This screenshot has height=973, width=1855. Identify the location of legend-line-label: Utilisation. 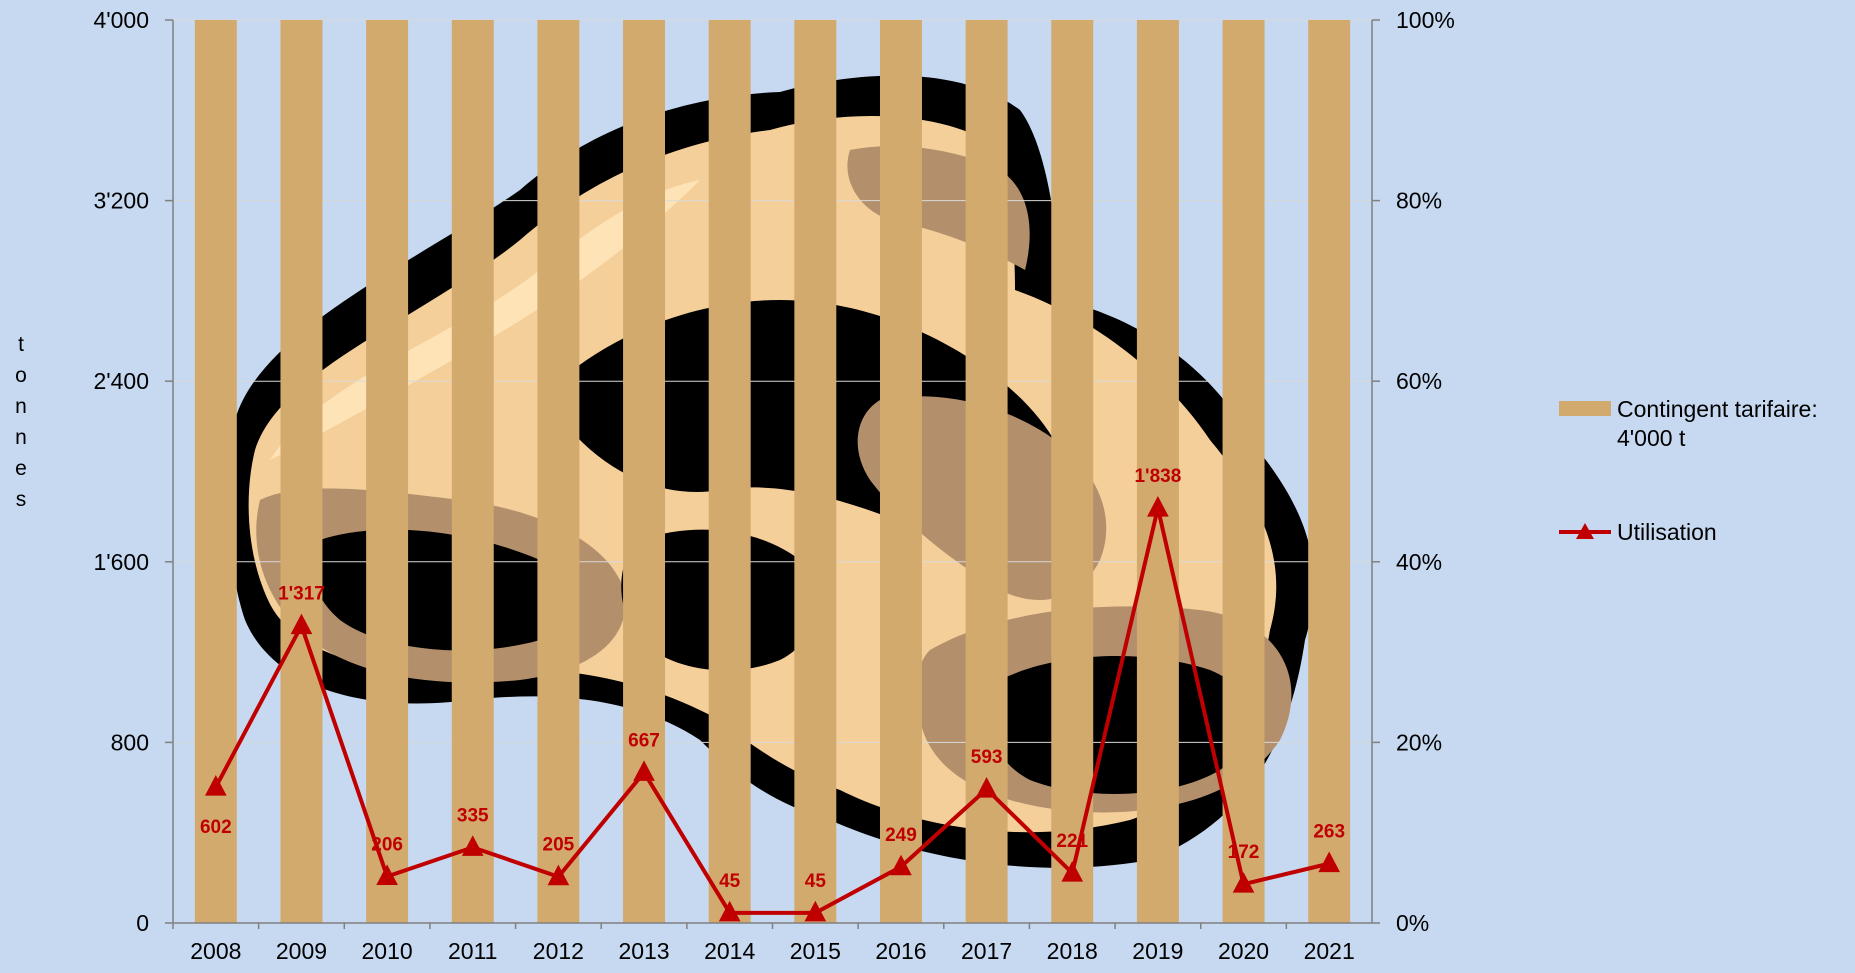
(1667, 532).